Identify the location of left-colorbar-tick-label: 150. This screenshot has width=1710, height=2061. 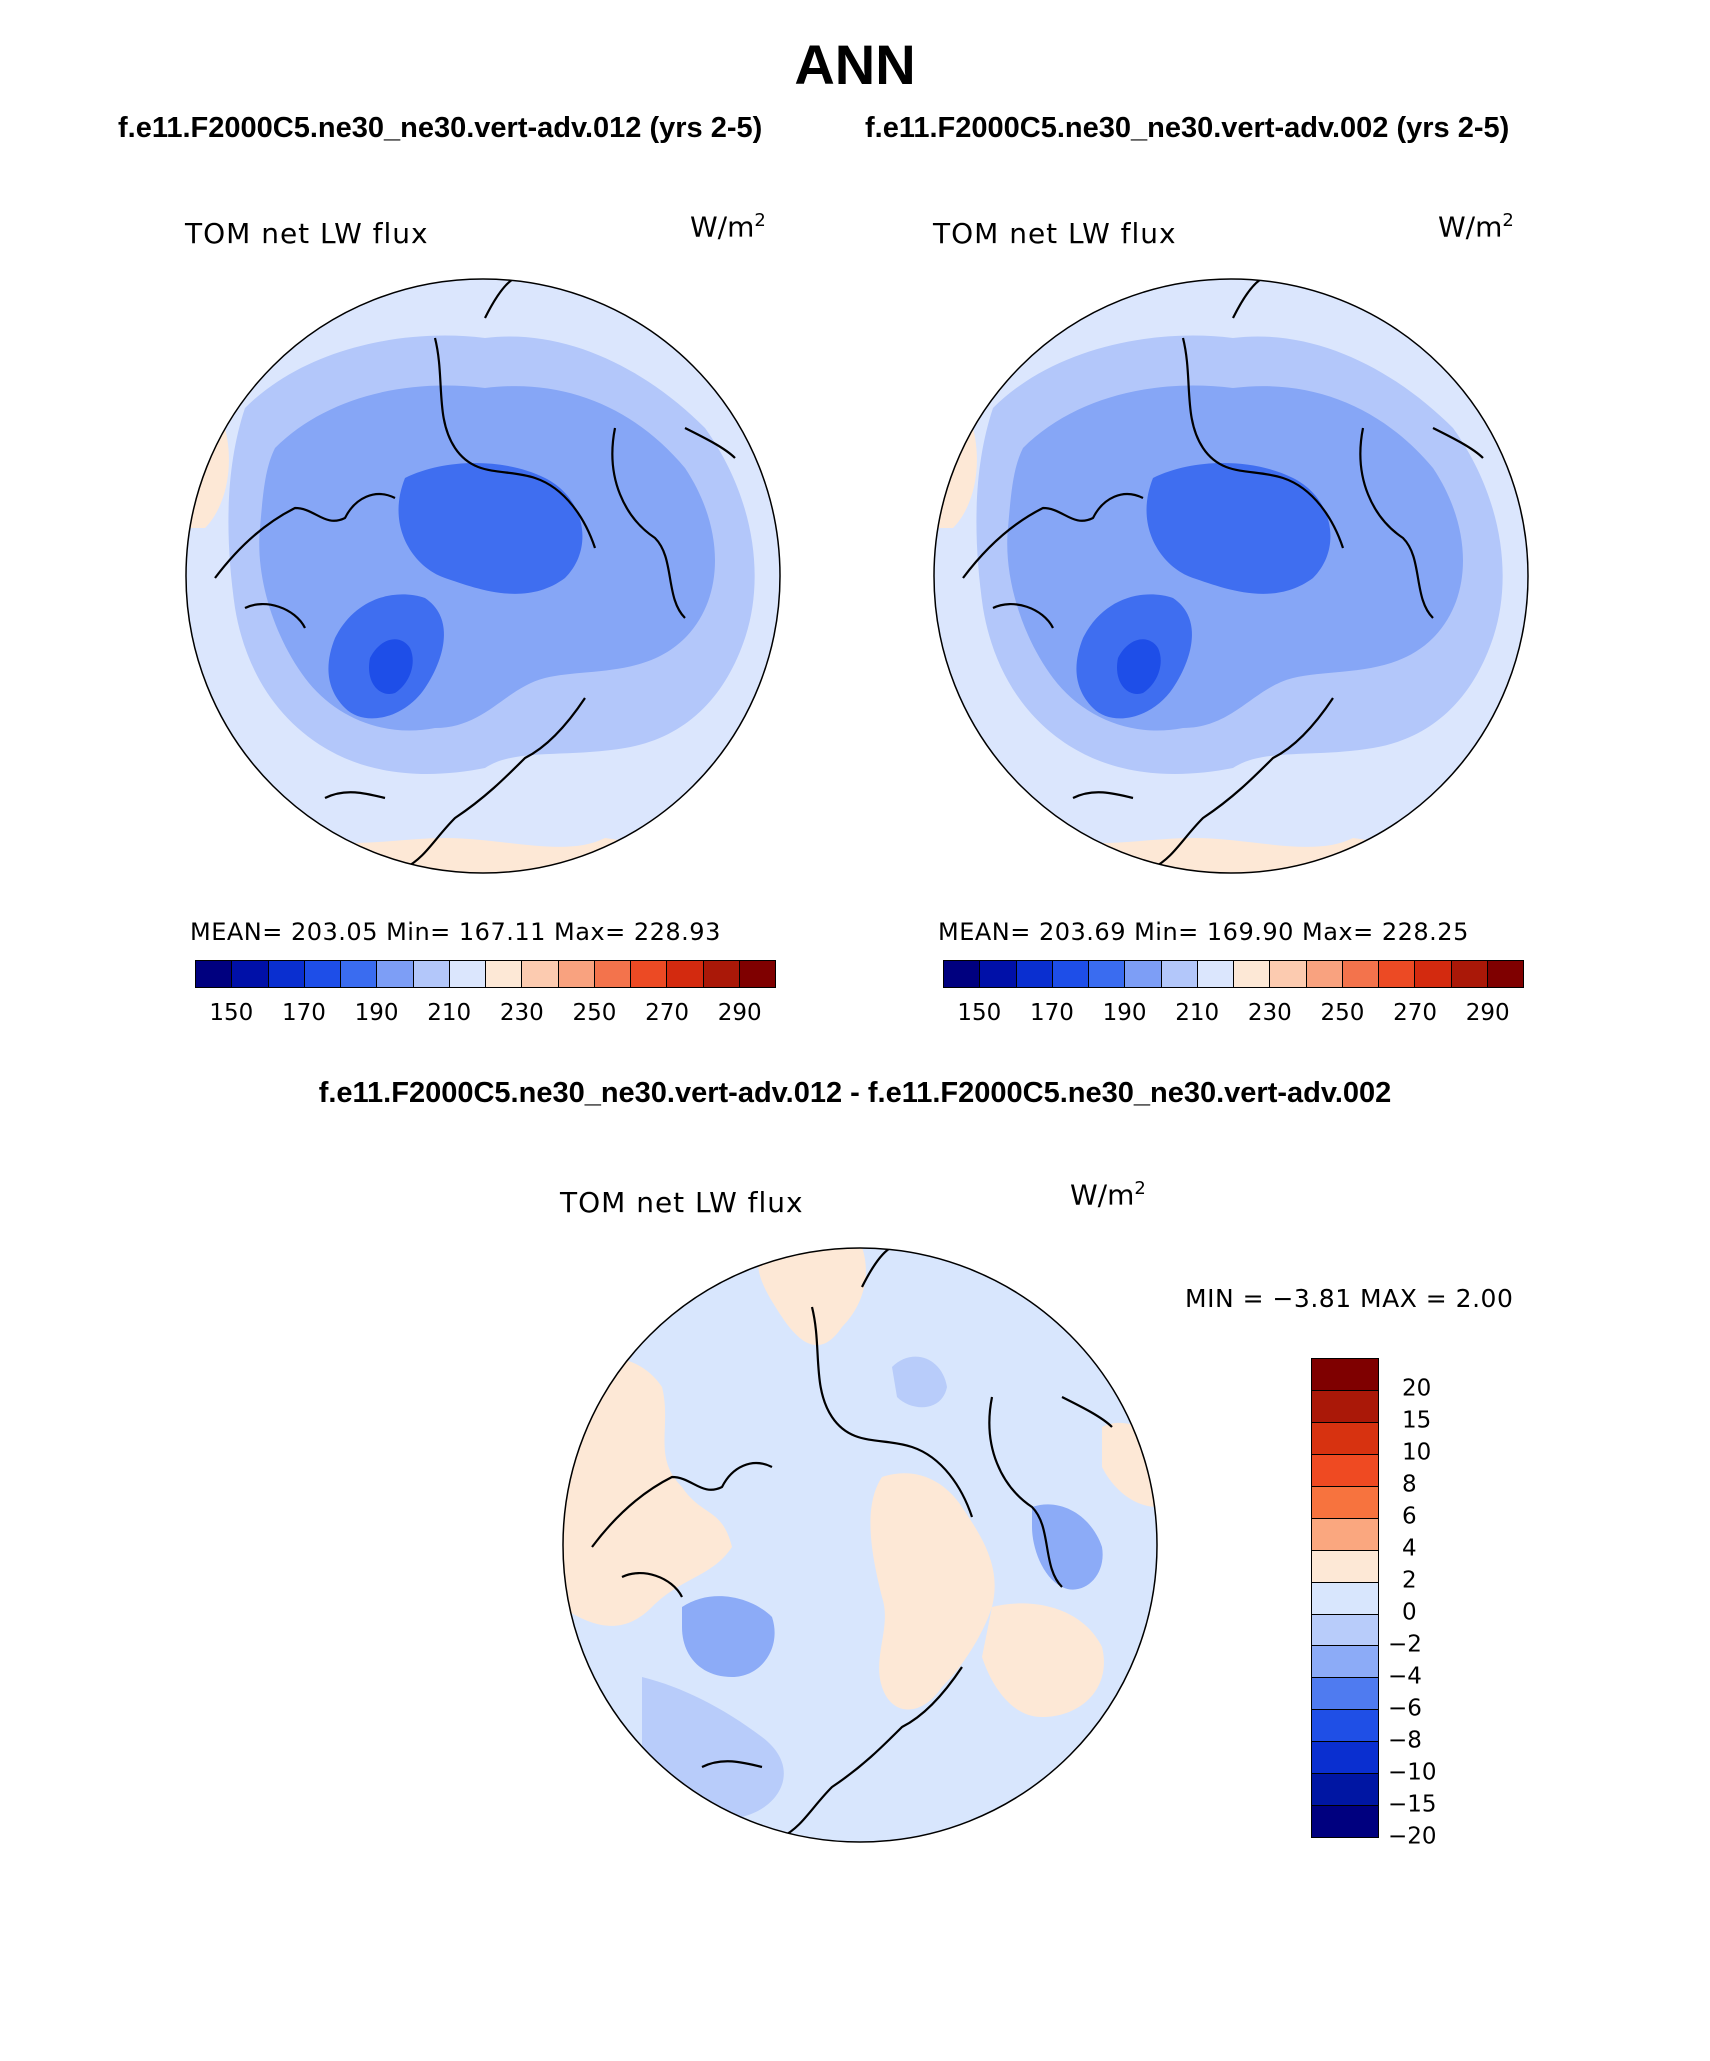
(231, 1013).